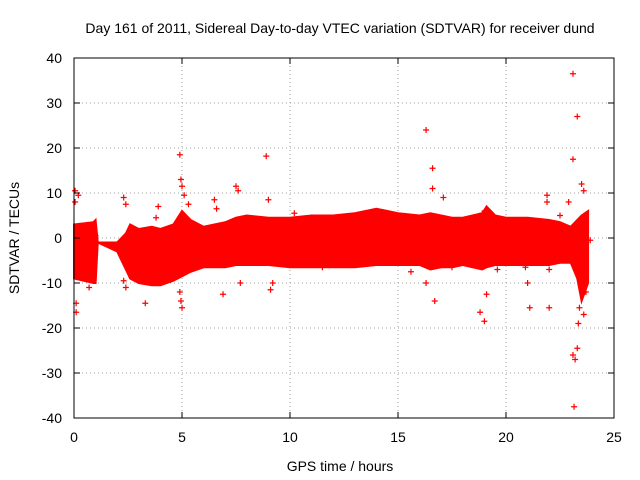  I want to click on y-tick-label: -10, so click(52, 283).